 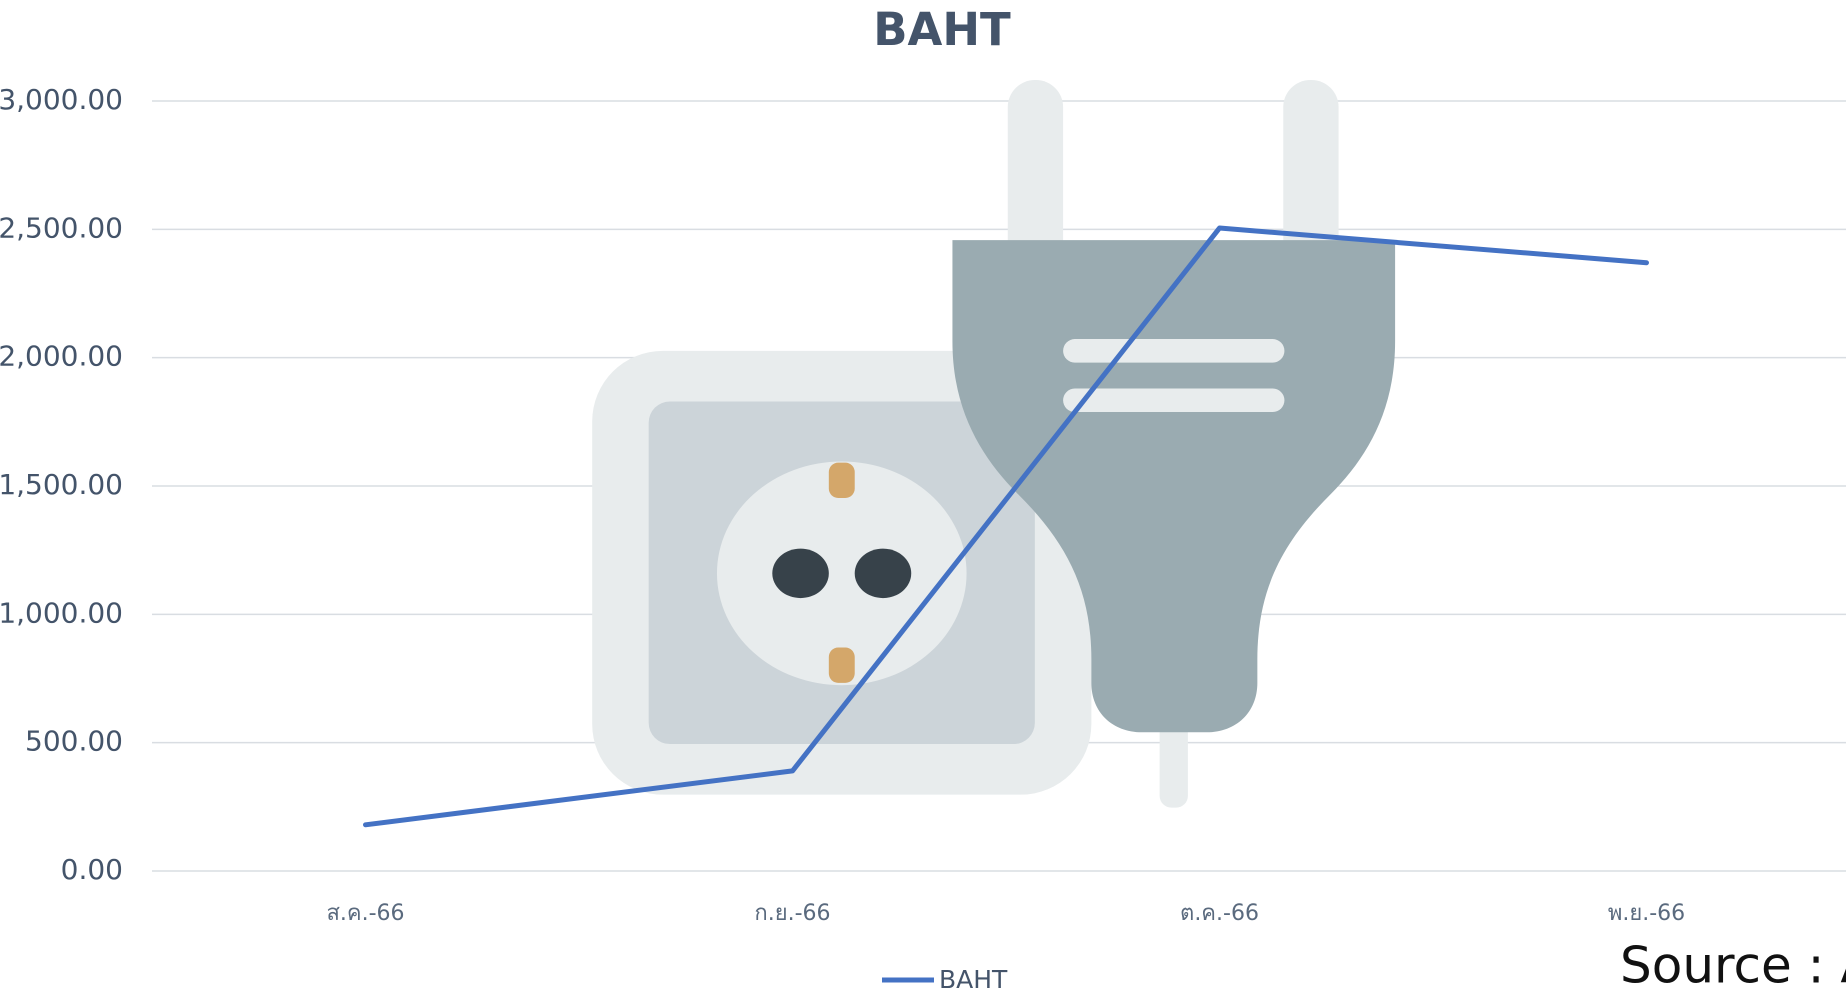 What do you see at coordinates (61, 227) in the screenshot?
I see `y-tick-label: 2,500.00` at bounding box center [61, 227].